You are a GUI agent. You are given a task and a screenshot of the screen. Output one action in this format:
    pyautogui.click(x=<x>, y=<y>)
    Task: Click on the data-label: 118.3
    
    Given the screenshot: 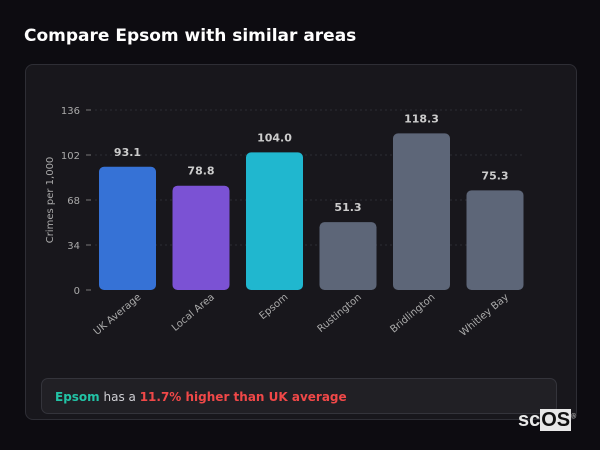 What is the action you would take?
    pyautogui.click(x=421, y=118)
    